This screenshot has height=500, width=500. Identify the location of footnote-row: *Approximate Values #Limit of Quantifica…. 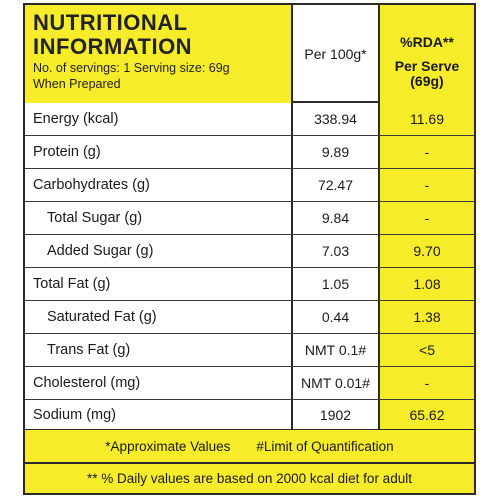
(249, 447).